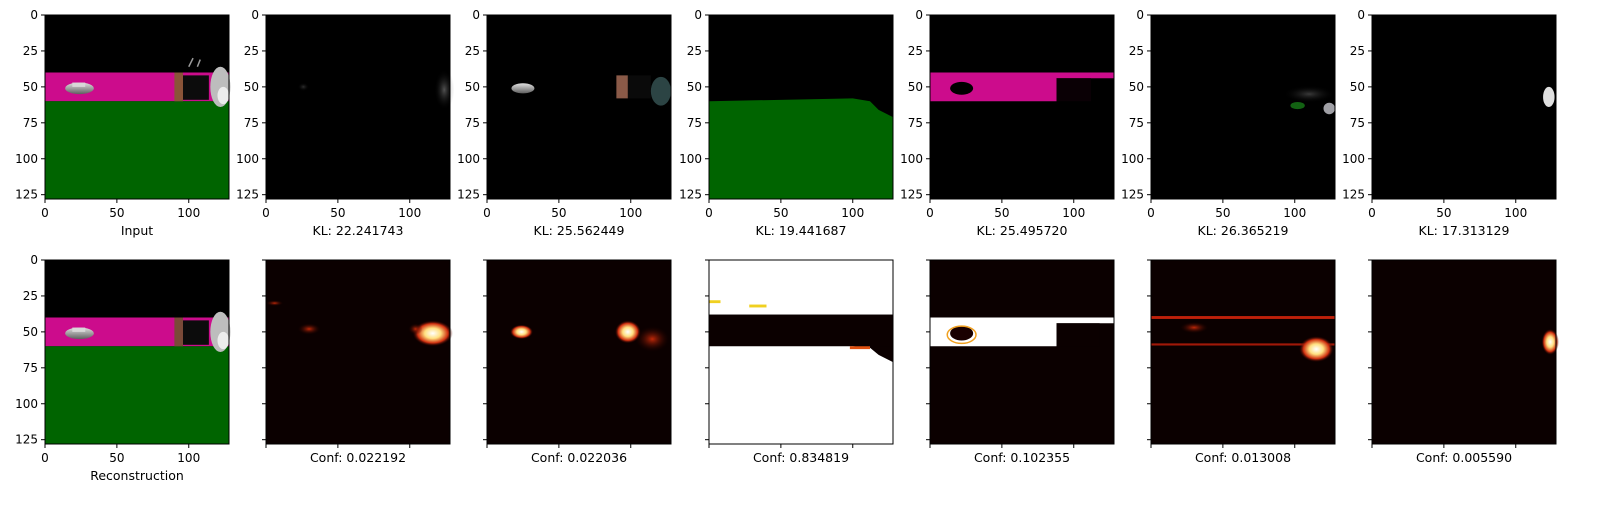 Image resolution: width=1609 pixels, height=509 pixels. What do you see at coordinates (1022, 230) in the screenshot?
I see `panel-caption: KL: 25.495720` at bounding box center [1022, 230].